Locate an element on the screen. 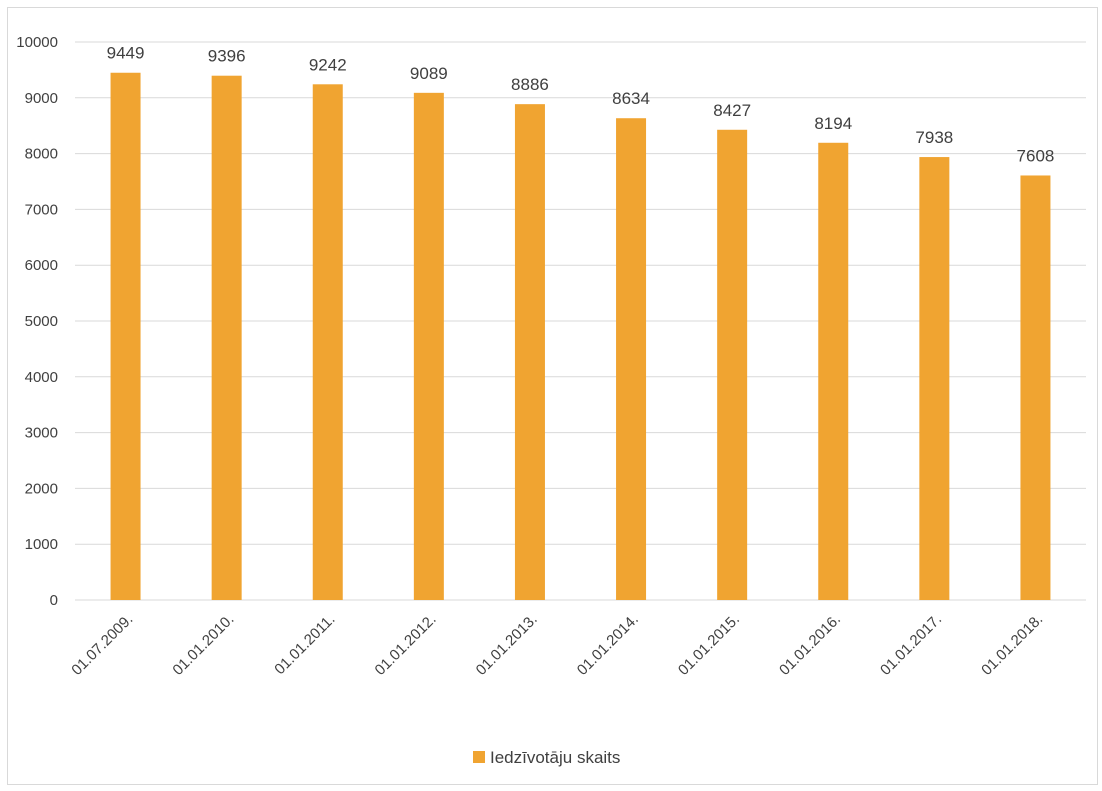 Image resolution: width=1102 pixels, height=791 pixels. data-label: 9089 is located at coordinates (429, 73).